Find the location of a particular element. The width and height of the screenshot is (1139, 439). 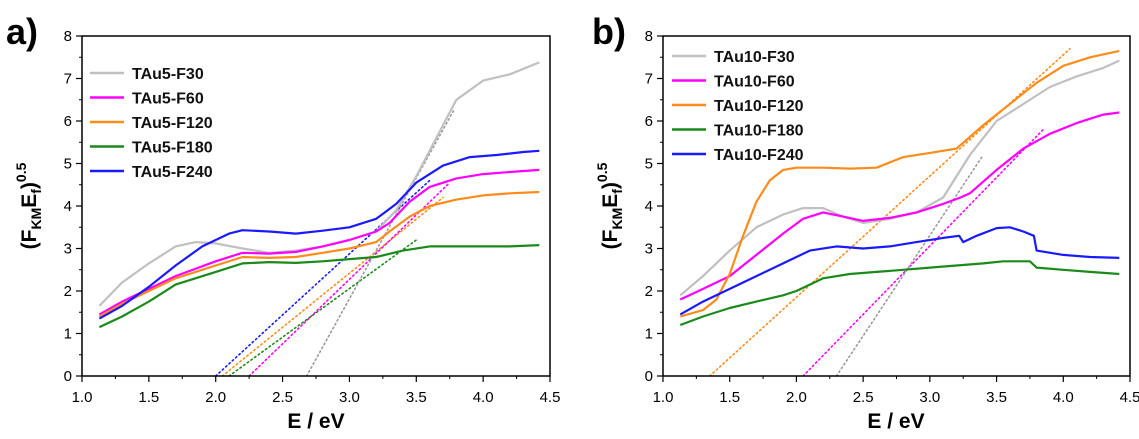

panel-b-xlabel: E / eV is located at coordinates (895, 421).